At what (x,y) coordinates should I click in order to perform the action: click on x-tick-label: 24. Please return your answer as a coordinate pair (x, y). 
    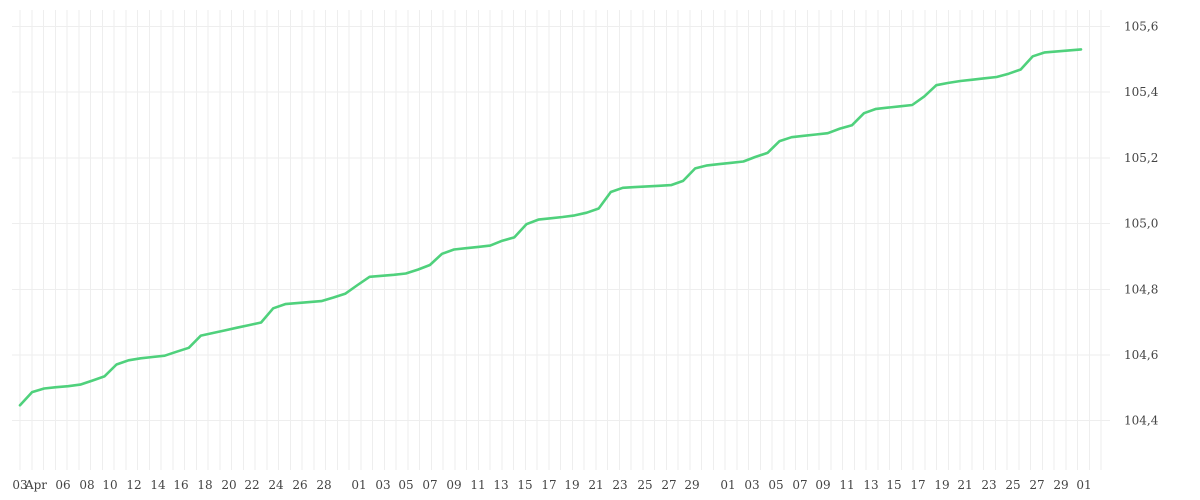
    Looking at the image, I should click on (276, 485).